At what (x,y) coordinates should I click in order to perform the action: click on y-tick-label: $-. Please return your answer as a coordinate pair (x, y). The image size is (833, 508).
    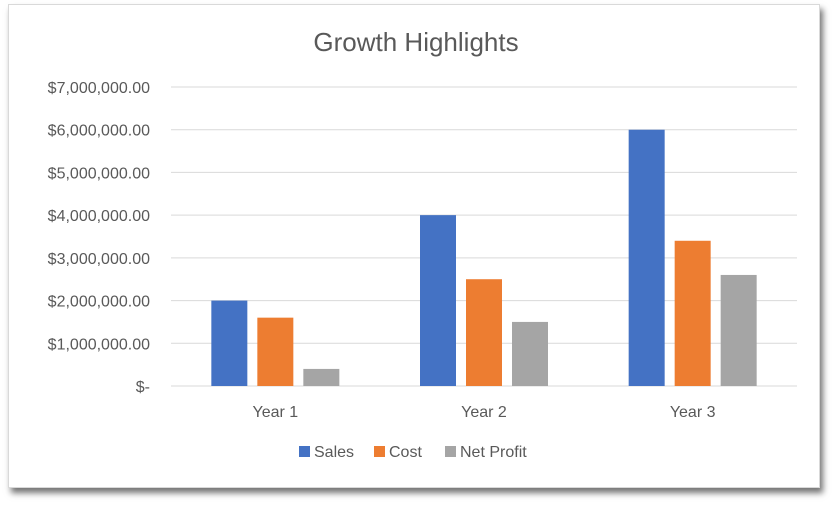
    Looking at the image, I should click on (143, 387).